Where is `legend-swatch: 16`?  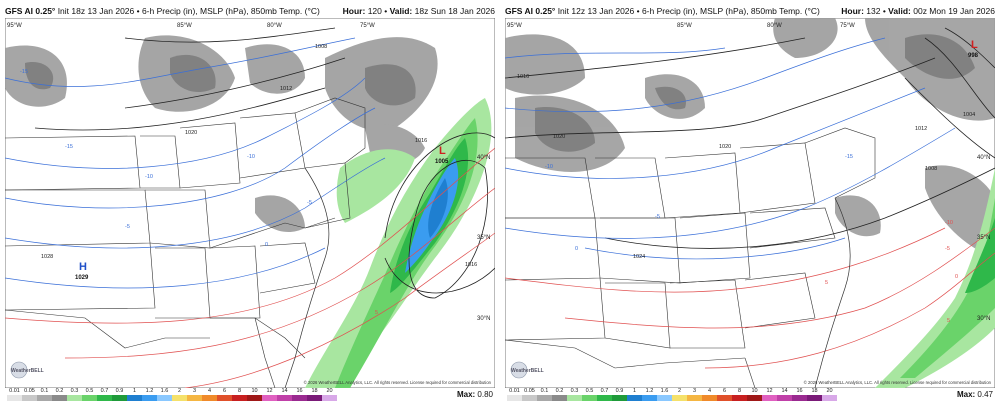 legend-swatch: 16 is located at coordinates (799, 394).